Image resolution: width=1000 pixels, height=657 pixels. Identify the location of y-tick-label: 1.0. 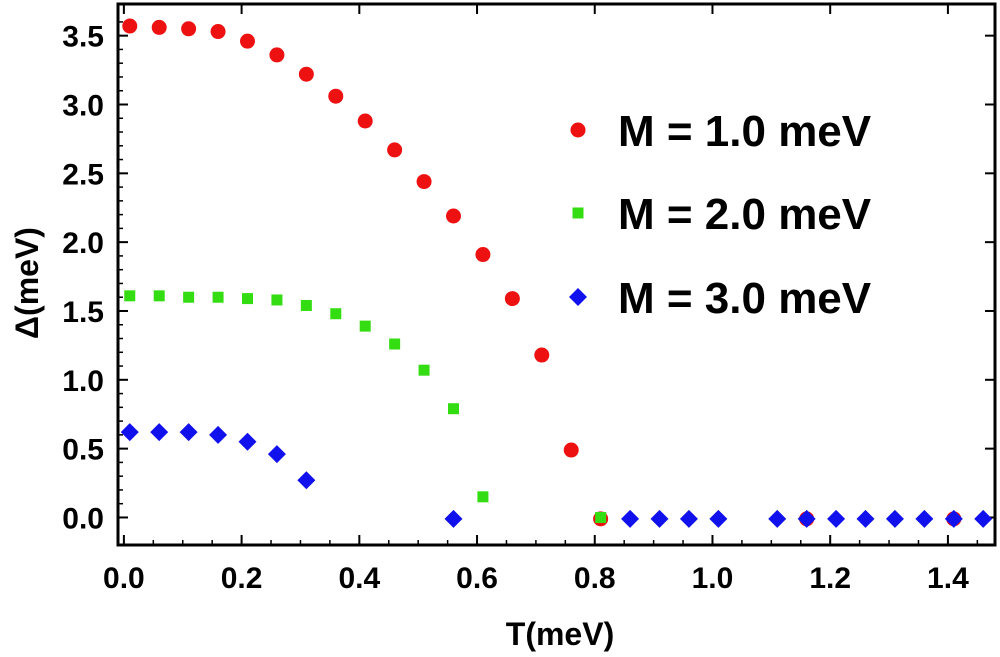
(83, 381).